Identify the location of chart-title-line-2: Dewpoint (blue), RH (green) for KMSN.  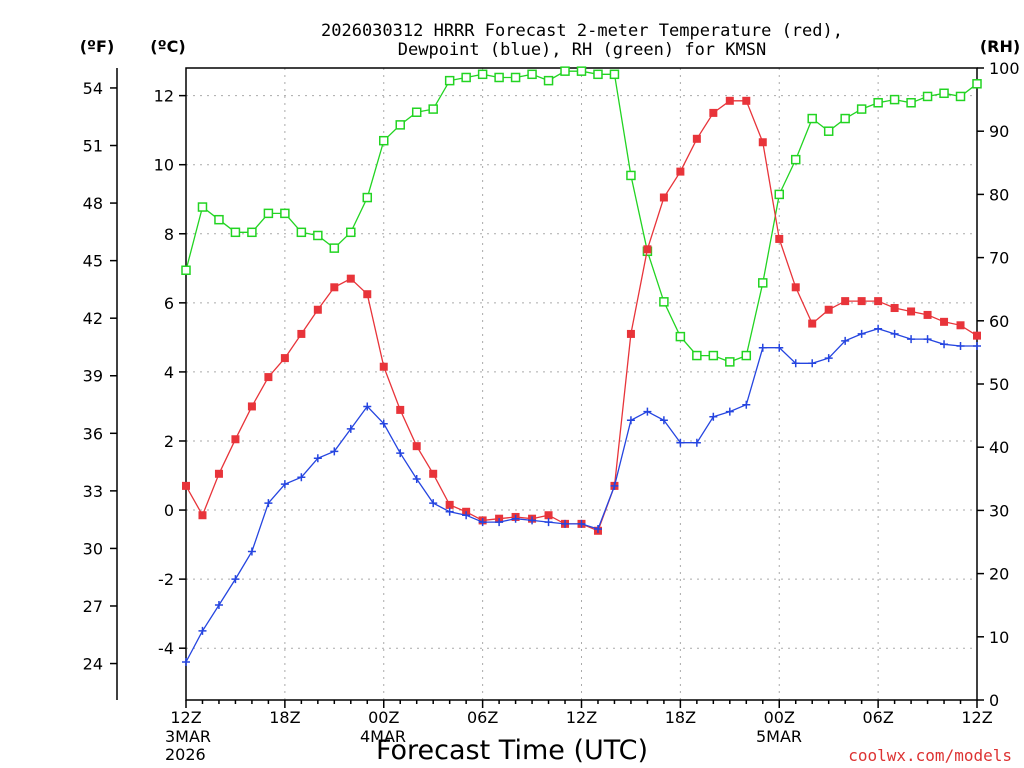
(582, 50).